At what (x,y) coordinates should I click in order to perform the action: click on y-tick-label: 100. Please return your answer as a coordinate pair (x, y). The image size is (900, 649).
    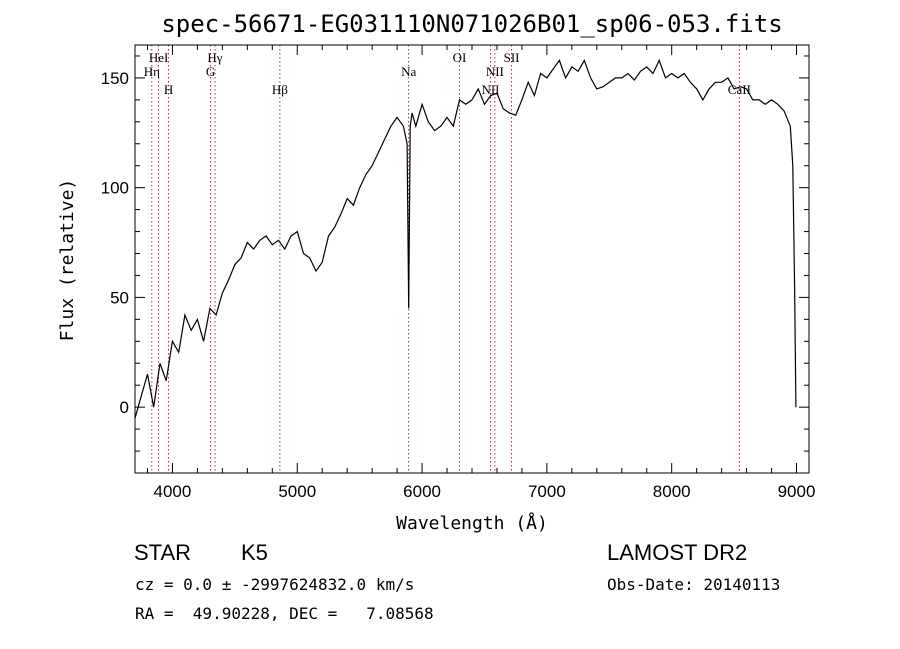
    Looking at the image, I should click on (115, 188).